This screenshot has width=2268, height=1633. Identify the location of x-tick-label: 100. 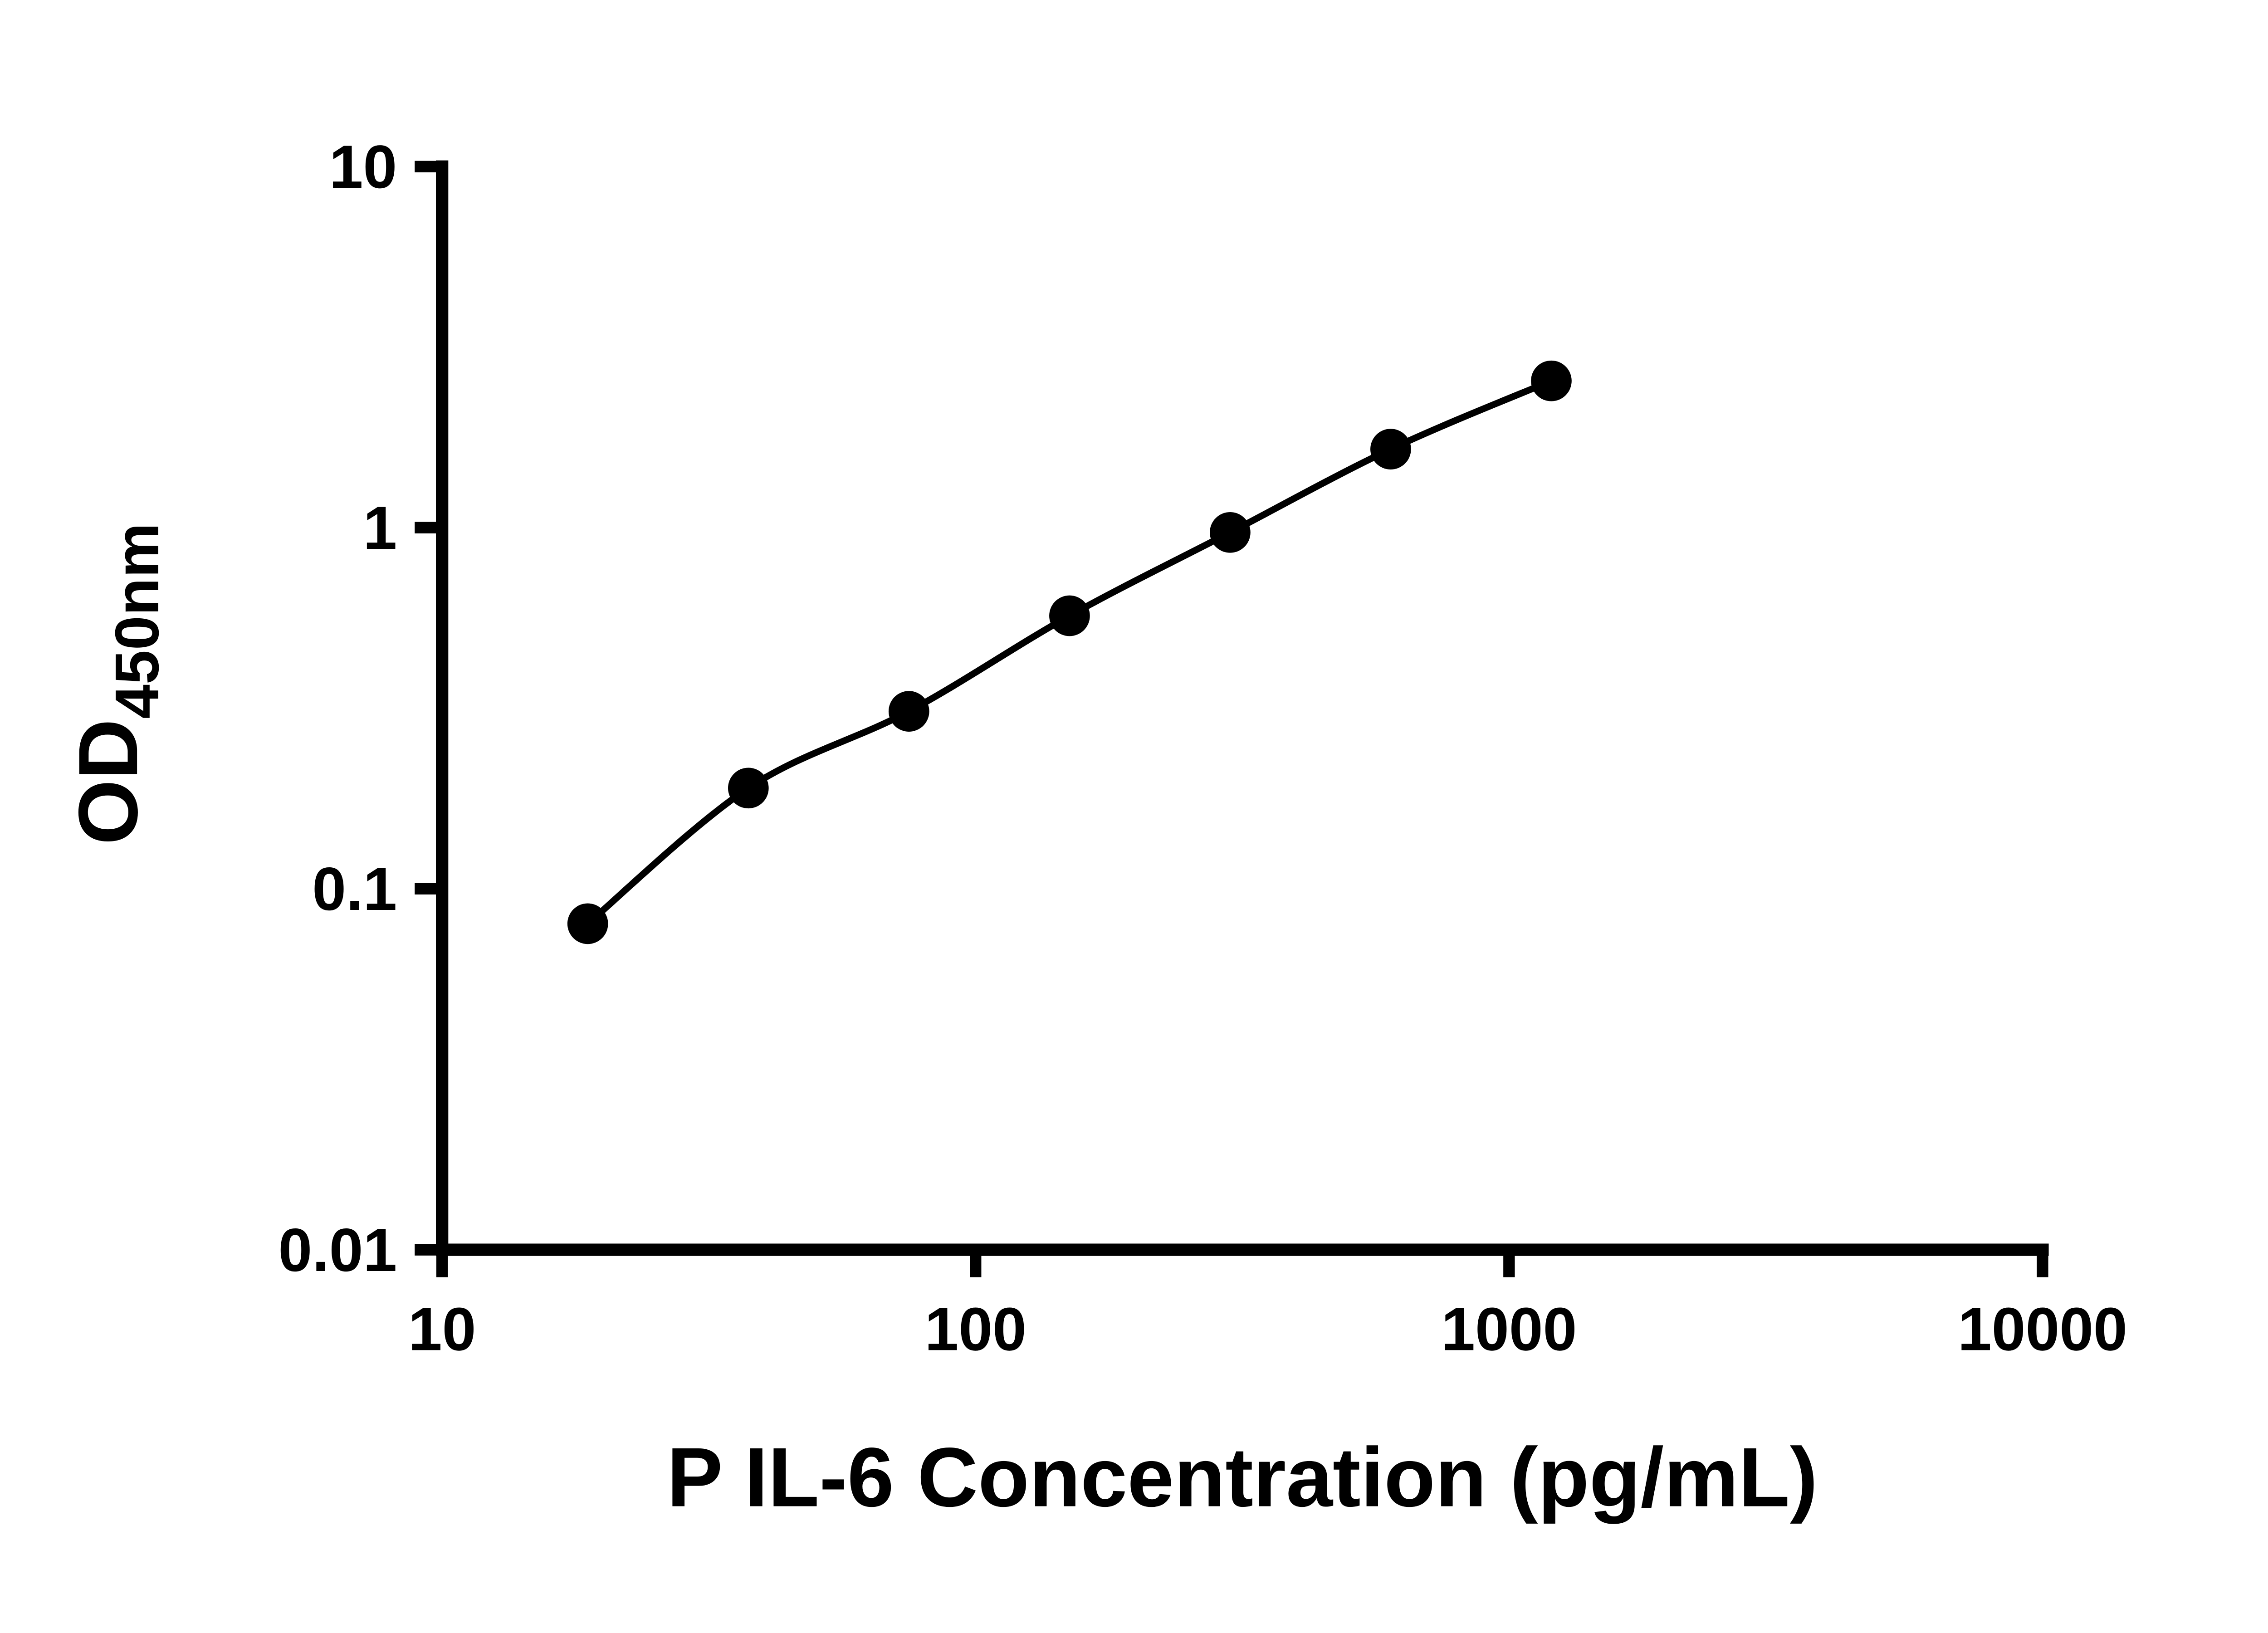
(976, 1329).